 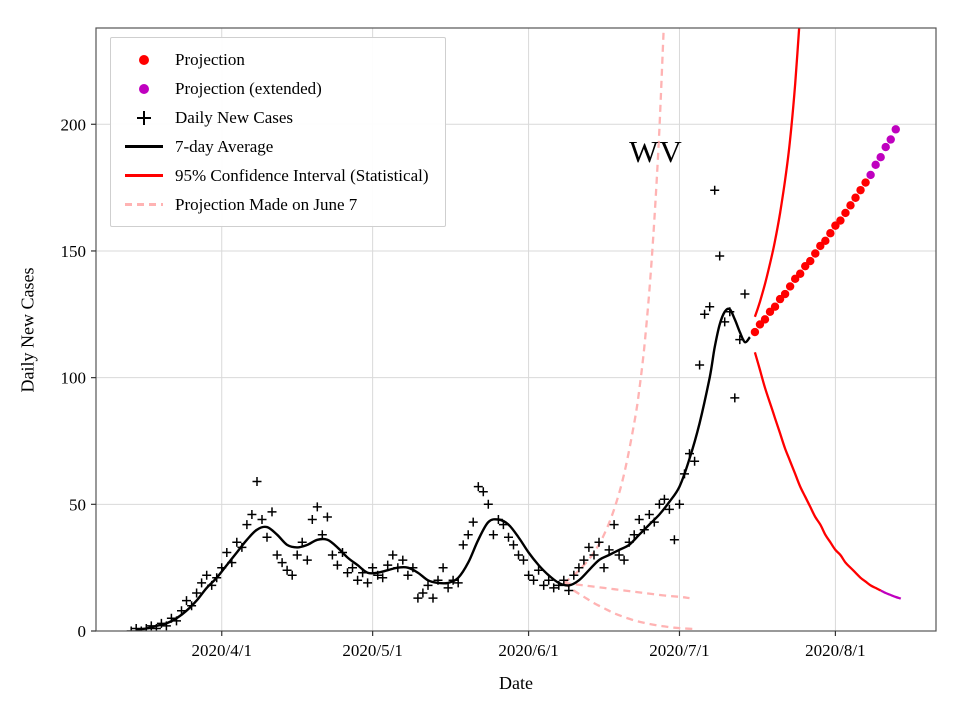 I want to click on x-tick-label: 2020/7/1, so click(x=679, y=650).